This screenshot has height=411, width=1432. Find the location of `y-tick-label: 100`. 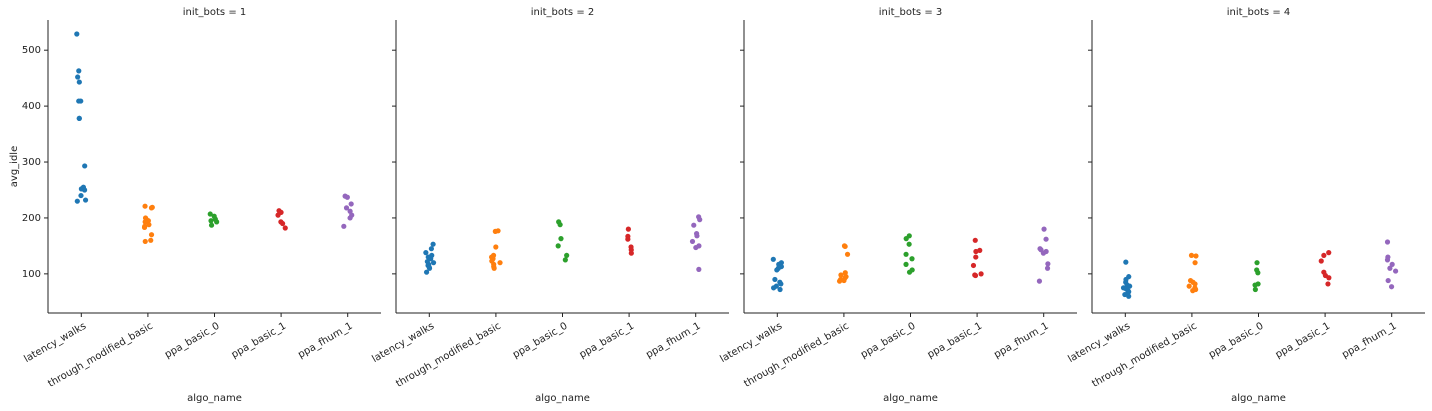

y-tick-label: 100 is located at coordinates (31, 274).